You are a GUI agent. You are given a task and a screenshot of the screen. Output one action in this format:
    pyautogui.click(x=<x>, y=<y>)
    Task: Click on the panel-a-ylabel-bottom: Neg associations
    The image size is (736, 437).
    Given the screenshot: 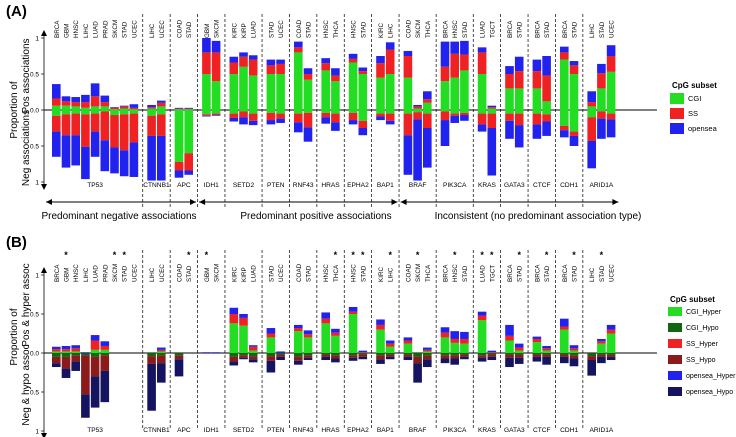 What is the action you would take?
    pyautogui.click(x=26, y=148)
    